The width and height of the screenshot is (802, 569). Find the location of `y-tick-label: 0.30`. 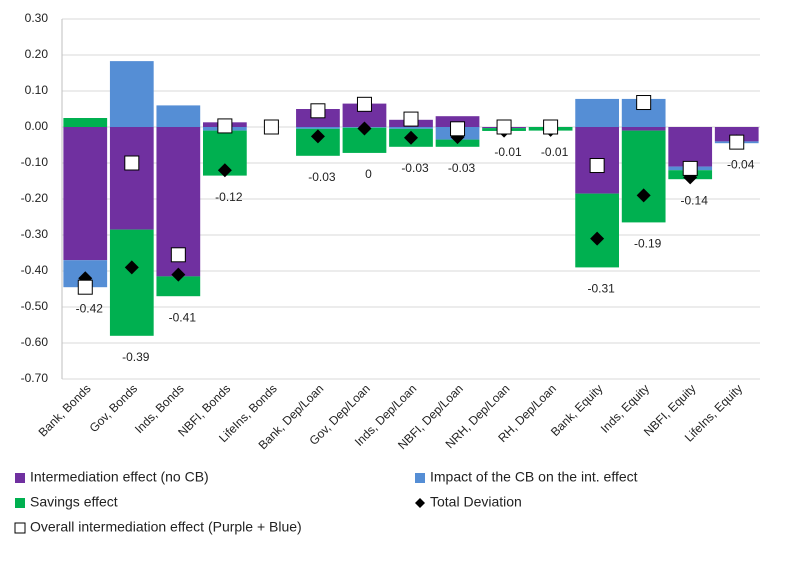

y-tick-label: 0.30 is located at coordinates (37, 18).